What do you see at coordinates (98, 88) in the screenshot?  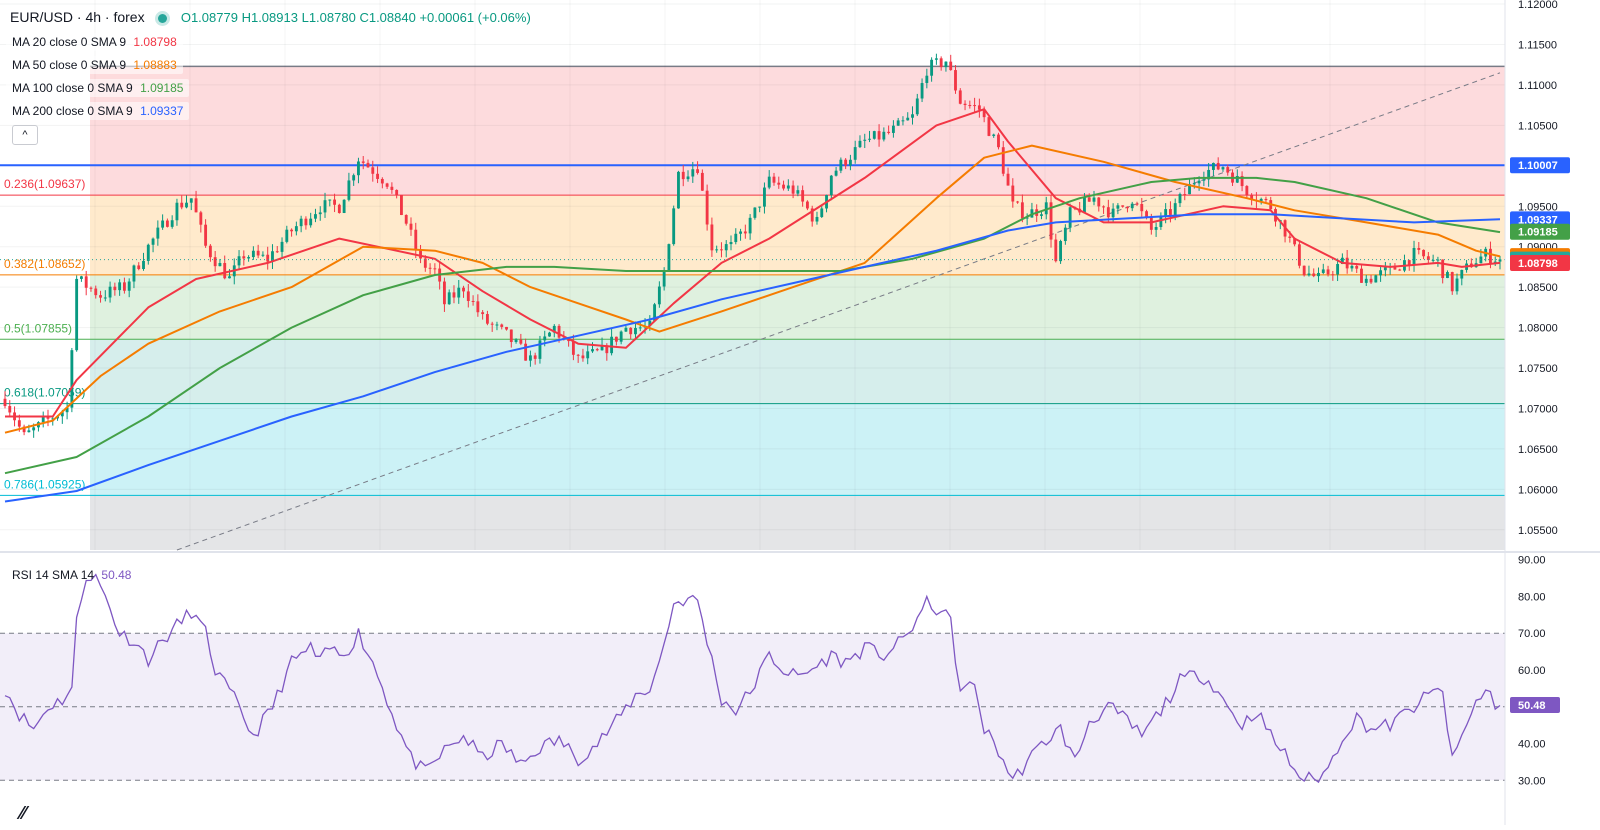 I see `ma100-legend: MA 100 close 0 SMA 9 1.09185` at bounding box center [98, 88].